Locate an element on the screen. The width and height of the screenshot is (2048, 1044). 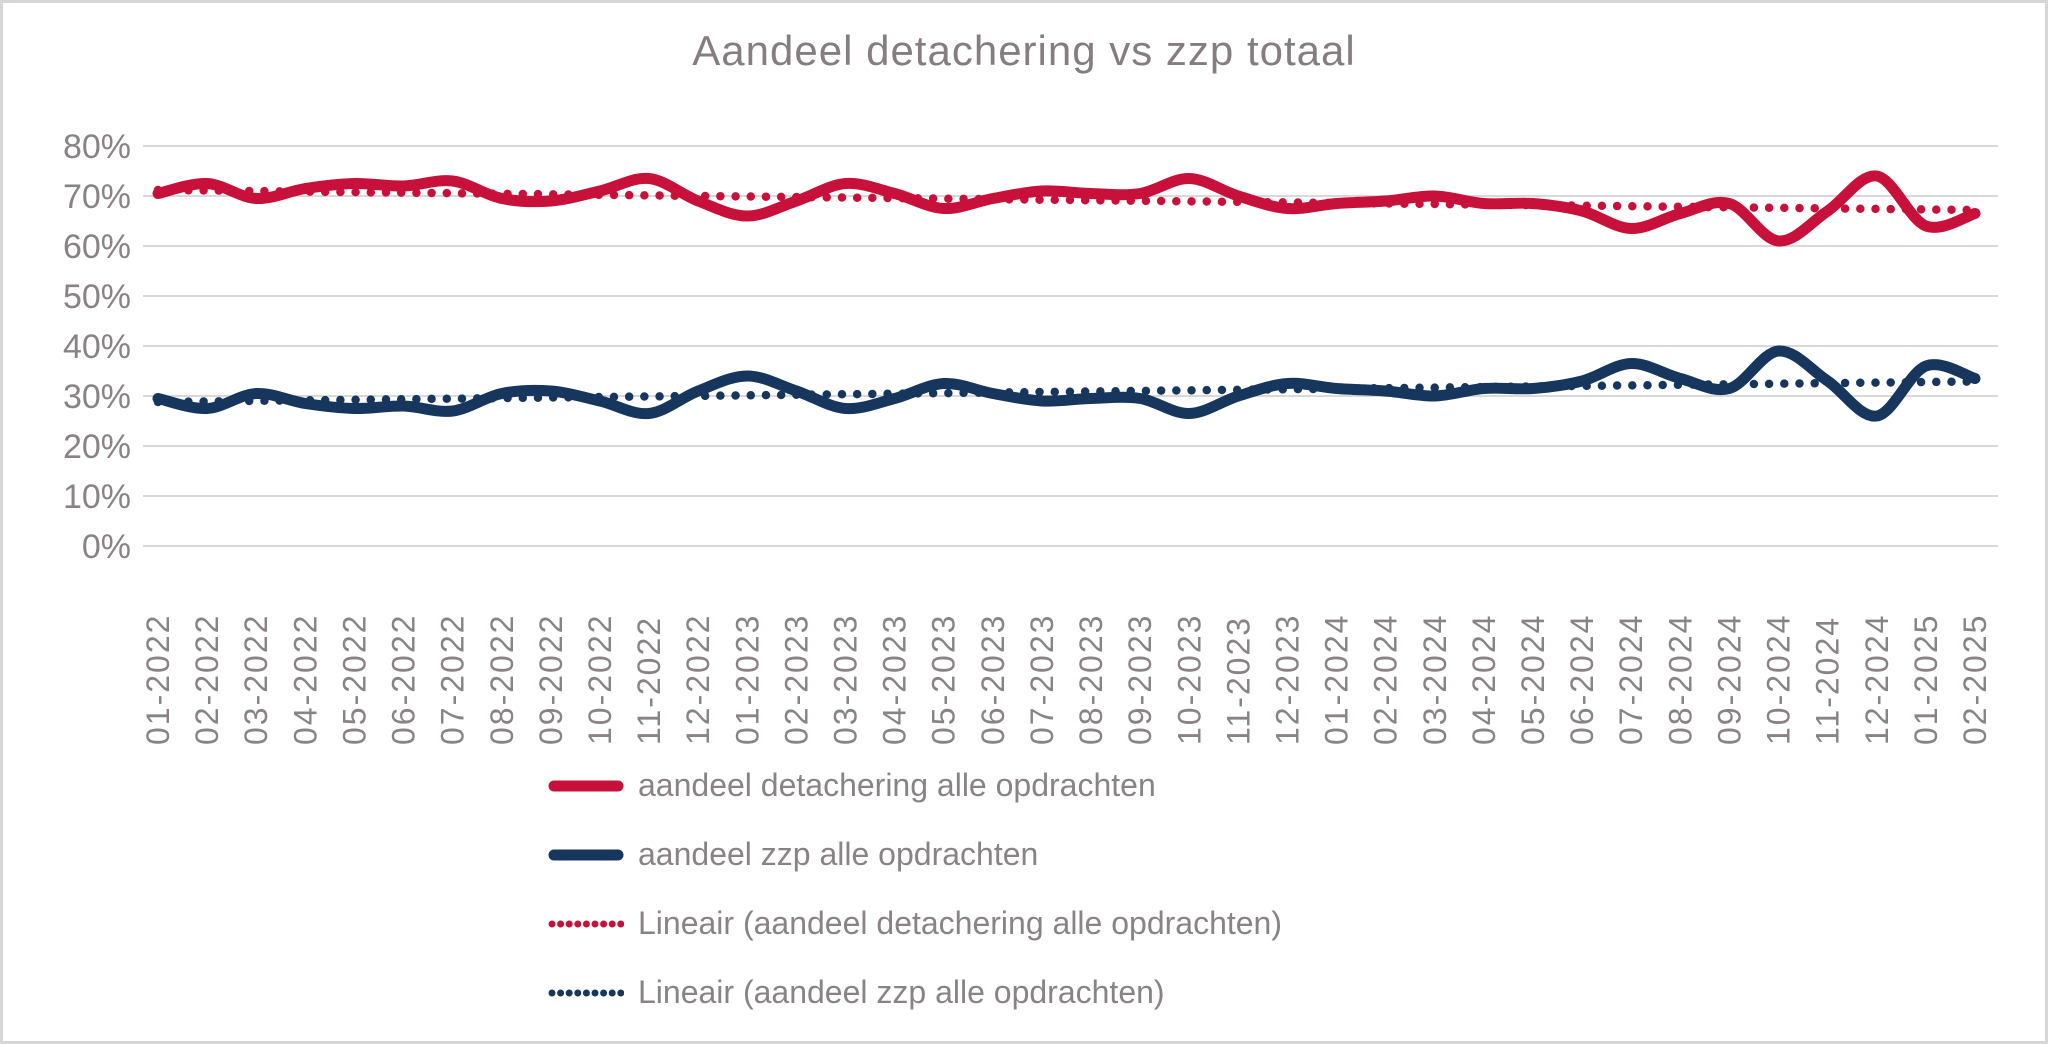
x-axis-tick-label: 03-2022 is located at coordinates (256, 679).